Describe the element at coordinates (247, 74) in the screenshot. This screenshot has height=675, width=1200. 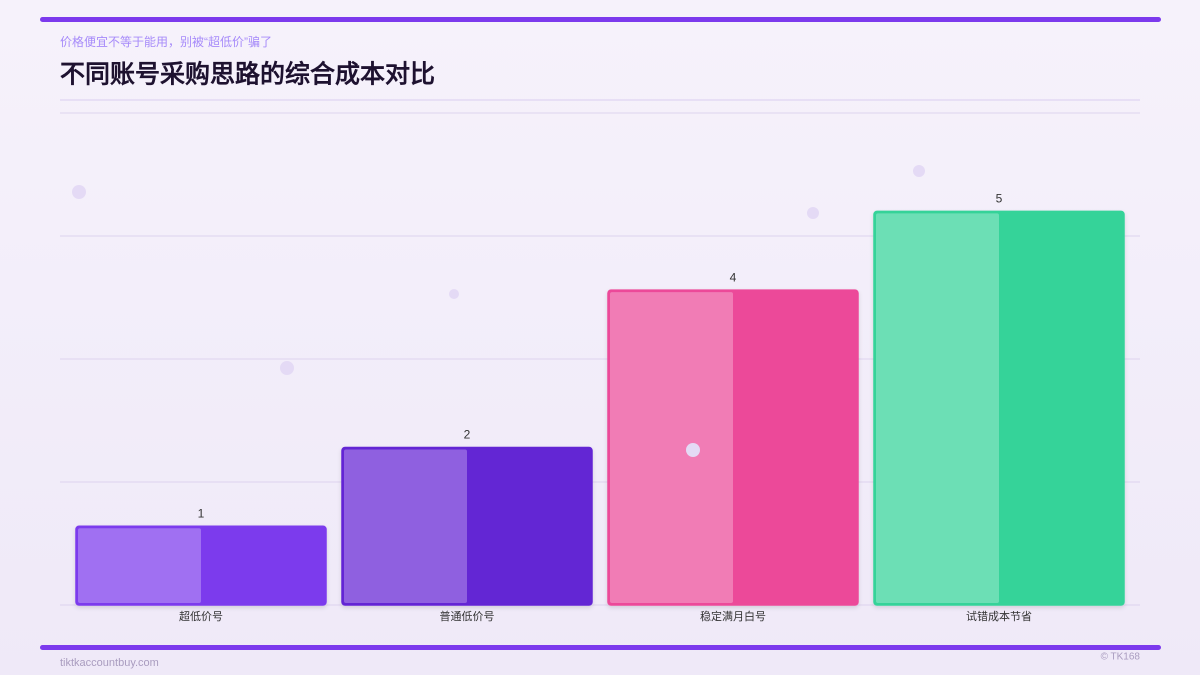
I see `title: 不同账号采购思路的综合成本对比` at that location.